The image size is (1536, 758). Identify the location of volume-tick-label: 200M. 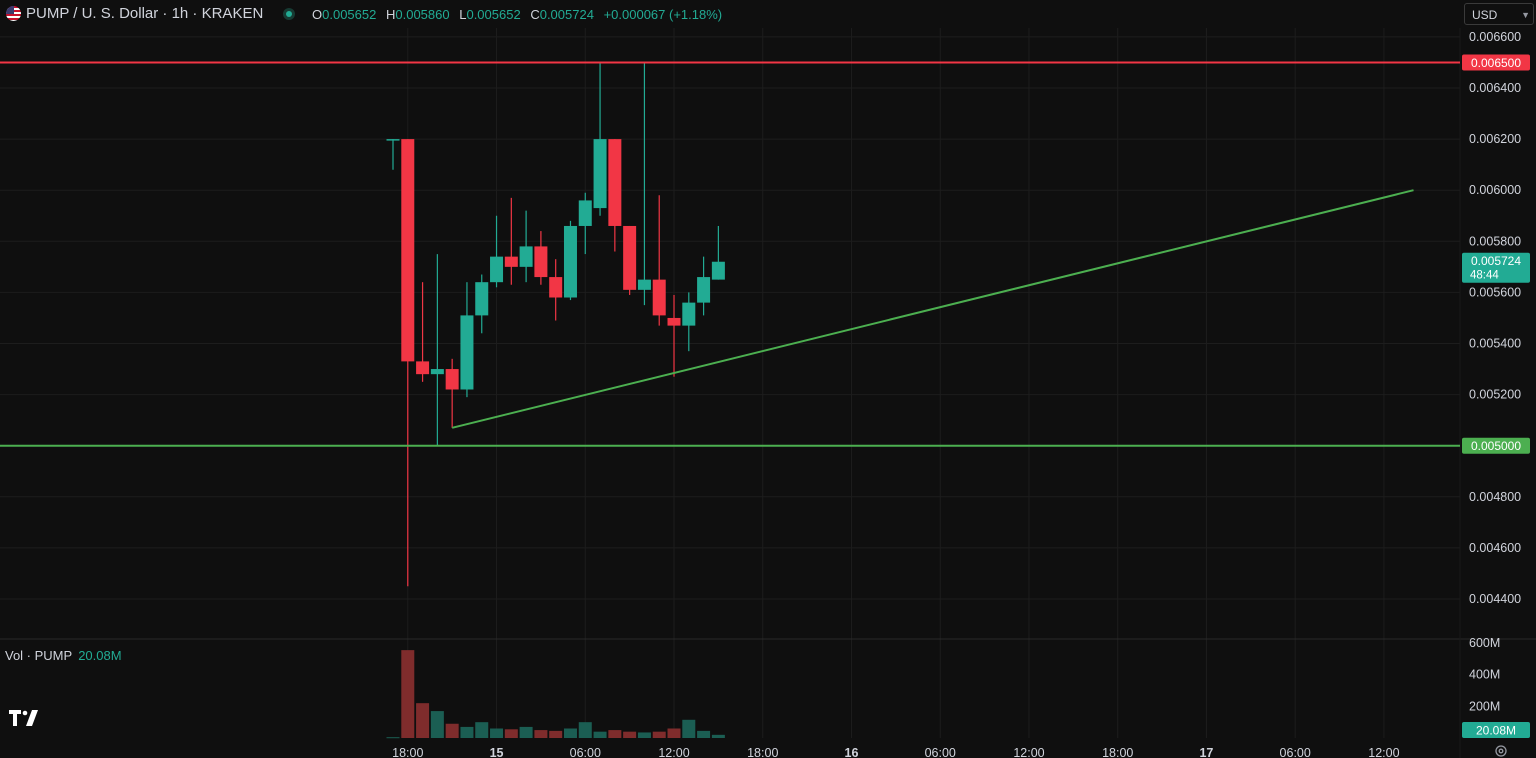
(1484, 706).